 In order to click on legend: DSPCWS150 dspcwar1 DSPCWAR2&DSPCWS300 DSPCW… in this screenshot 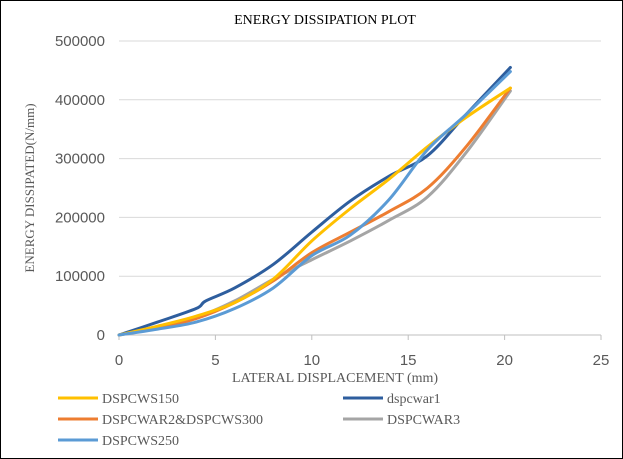, I will do `click(259, 420)`.